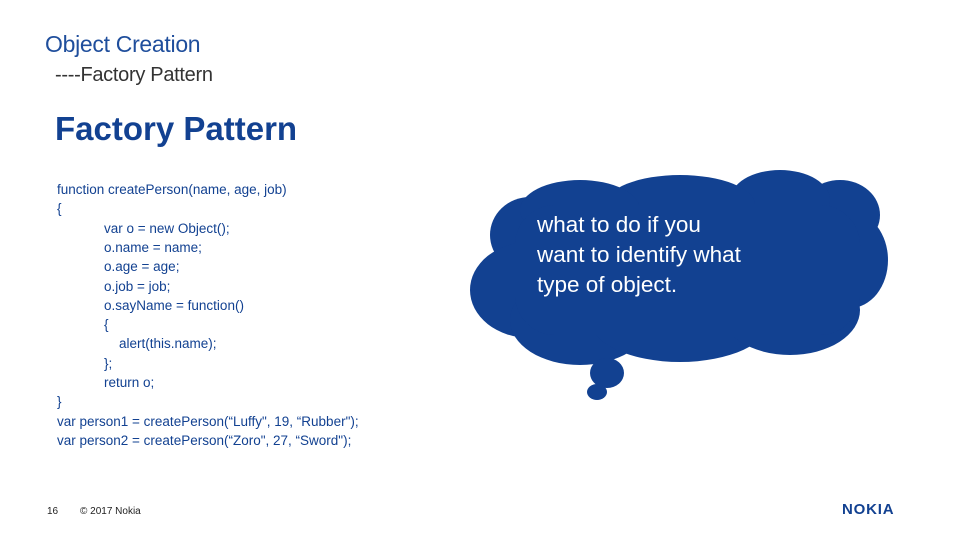 The width and height of the screenshot is (960, 540). Describe the element at coordinates (174, 305) in the screenshot. I see `code-line: o.sayName = function()` at that location.